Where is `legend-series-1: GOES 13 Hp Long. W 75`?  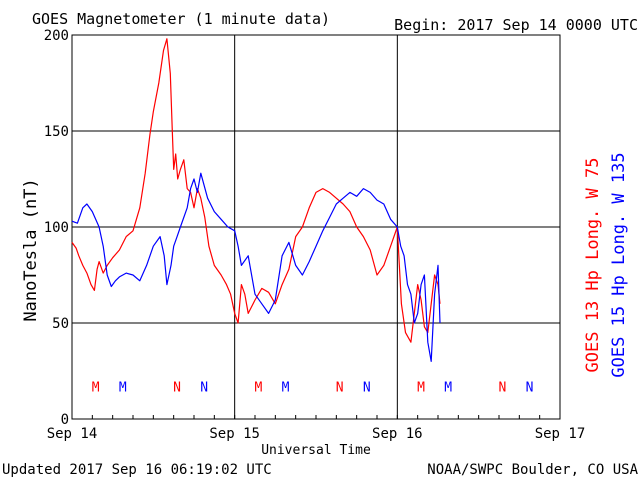 legend-series-1: GOES 13 Hp Long. W 75 is located at coordinates (593, 265).